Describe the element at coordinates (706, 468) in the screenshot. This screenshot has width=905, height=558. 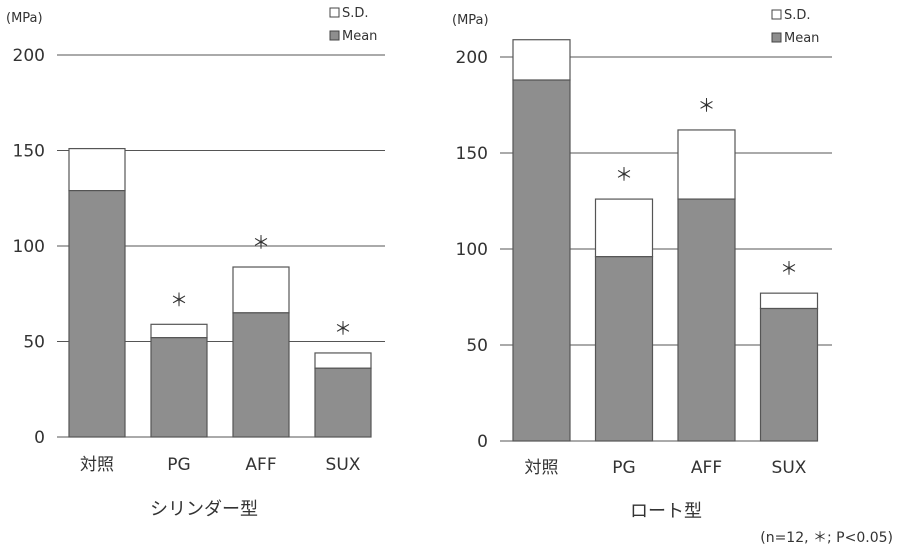
I see `right-category-label: AFF` at that location.